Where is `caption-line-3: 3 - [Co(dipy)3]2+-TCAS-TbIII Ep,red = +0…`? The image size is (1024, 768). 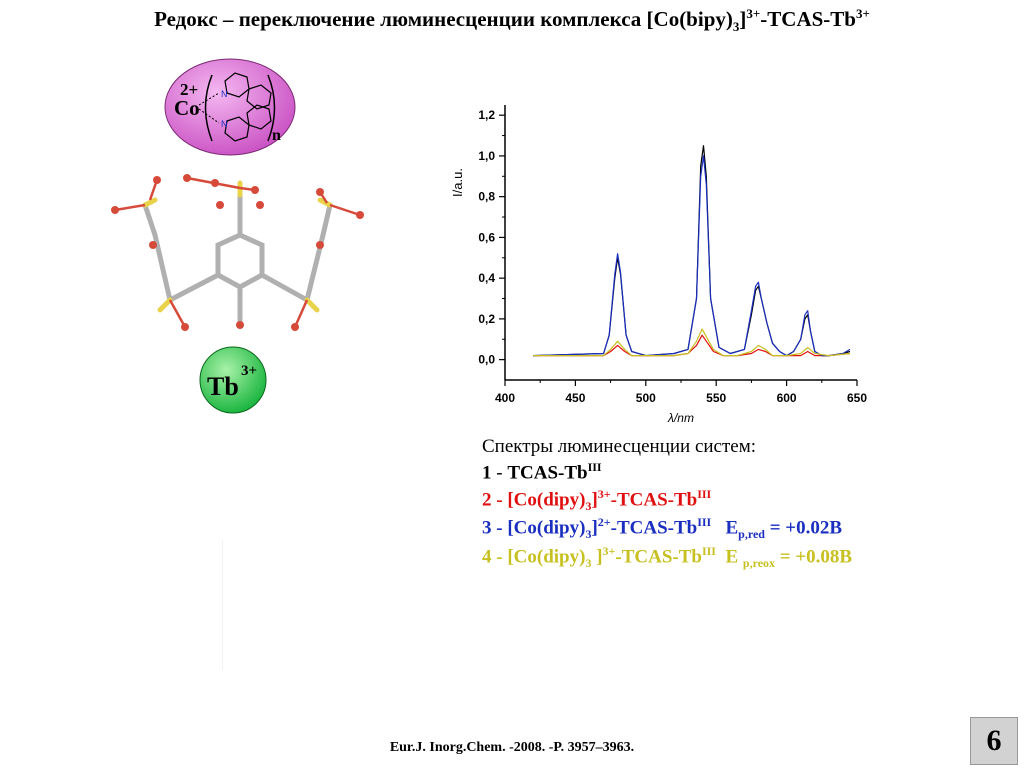
caption-line-3: 3 - [Co(dipy)3]2+-TCAS-TbIII Ep,red = +0… is located at coordinates (662, 528).